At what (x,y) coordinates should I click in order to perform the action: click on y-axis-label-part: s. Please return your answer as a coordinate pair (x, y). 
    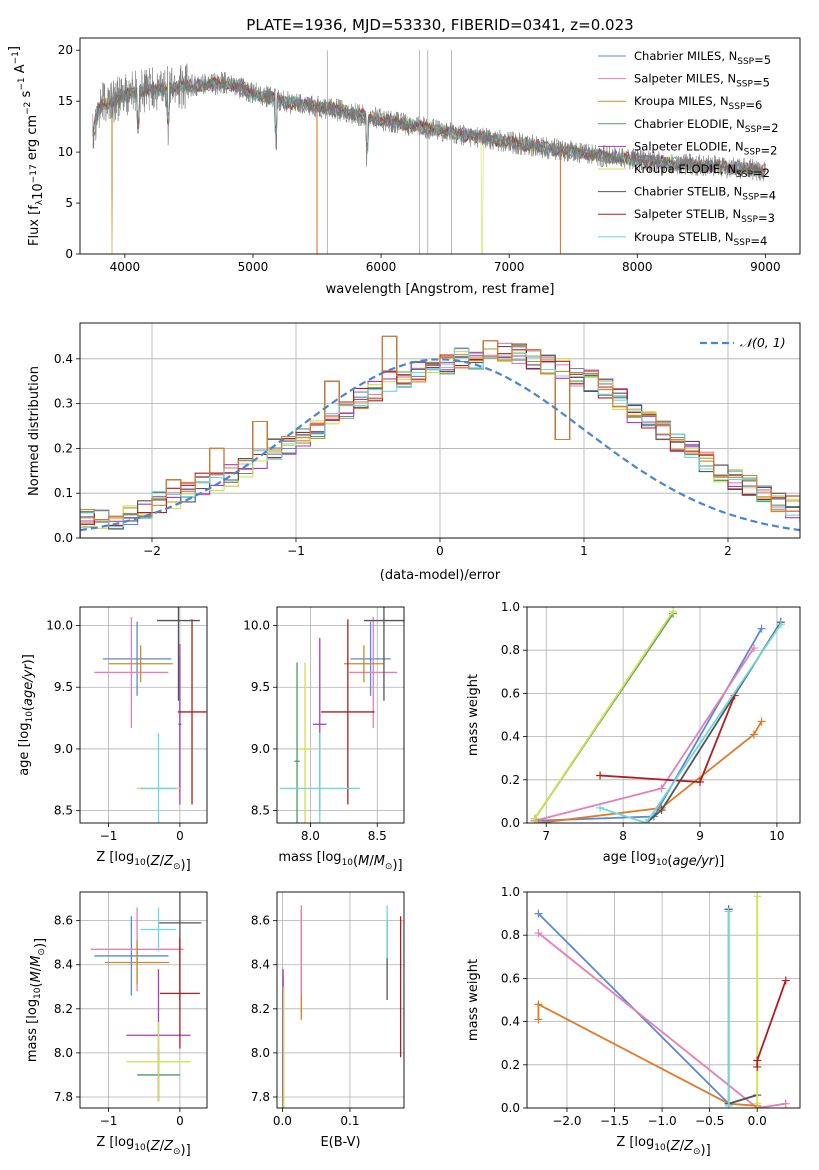
    Looking at the image, I should click on (26, 95).